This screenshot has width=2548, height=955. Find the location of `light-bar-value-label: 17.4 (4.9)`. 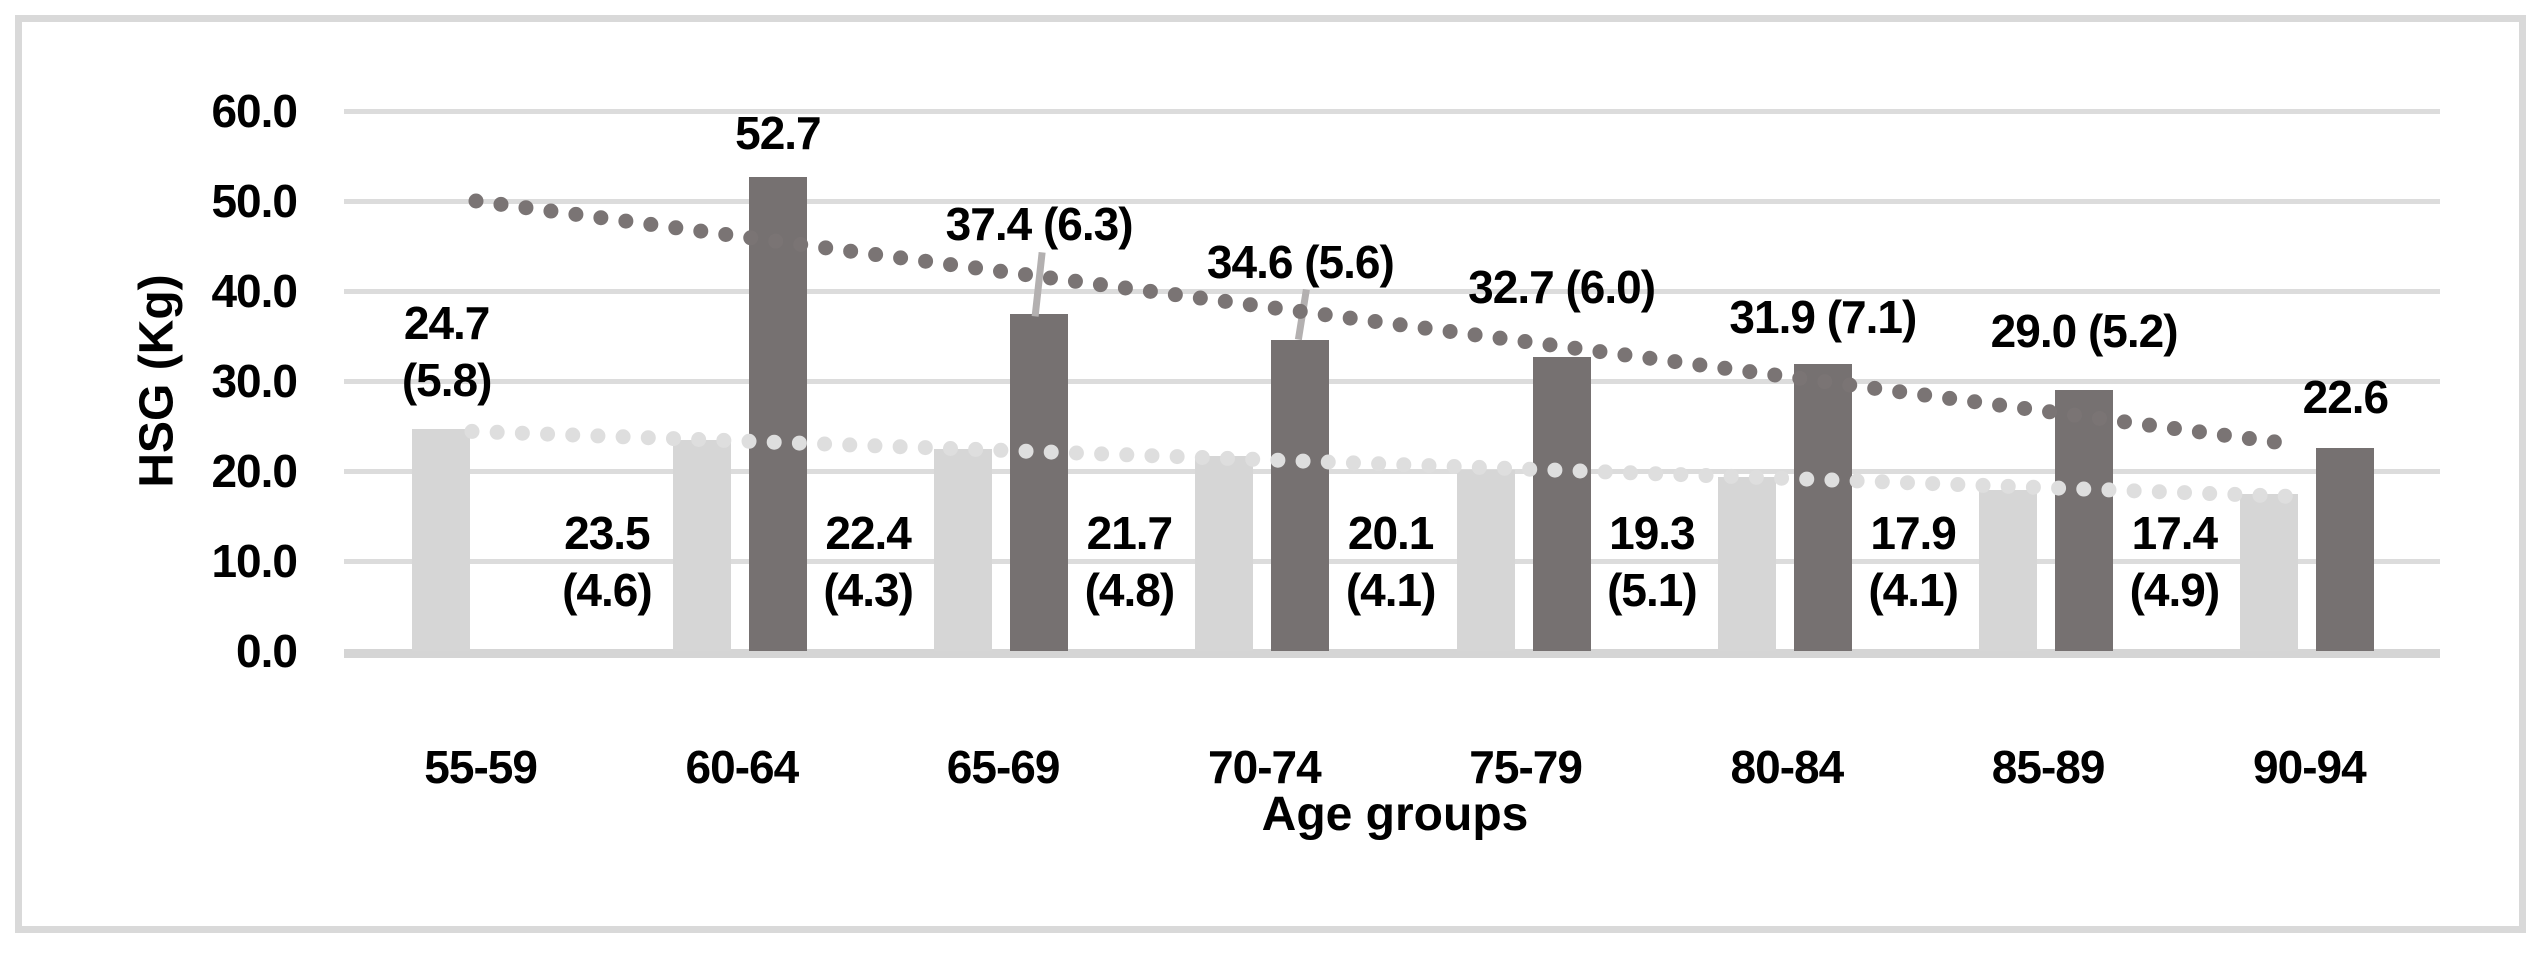

light-bar-value-label: 17.4 (4.9) is located at coordinates (2174, 562).